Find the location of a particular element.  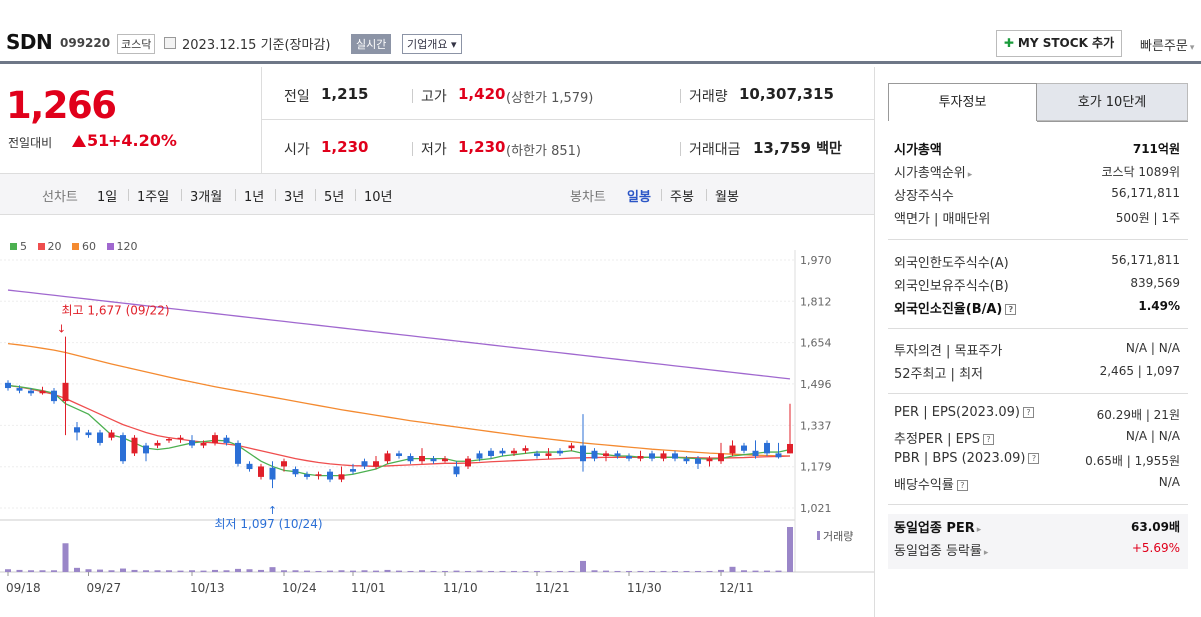

company-overview-dropdown: 기업개요 ▾ is located at coordinates (432, 44).